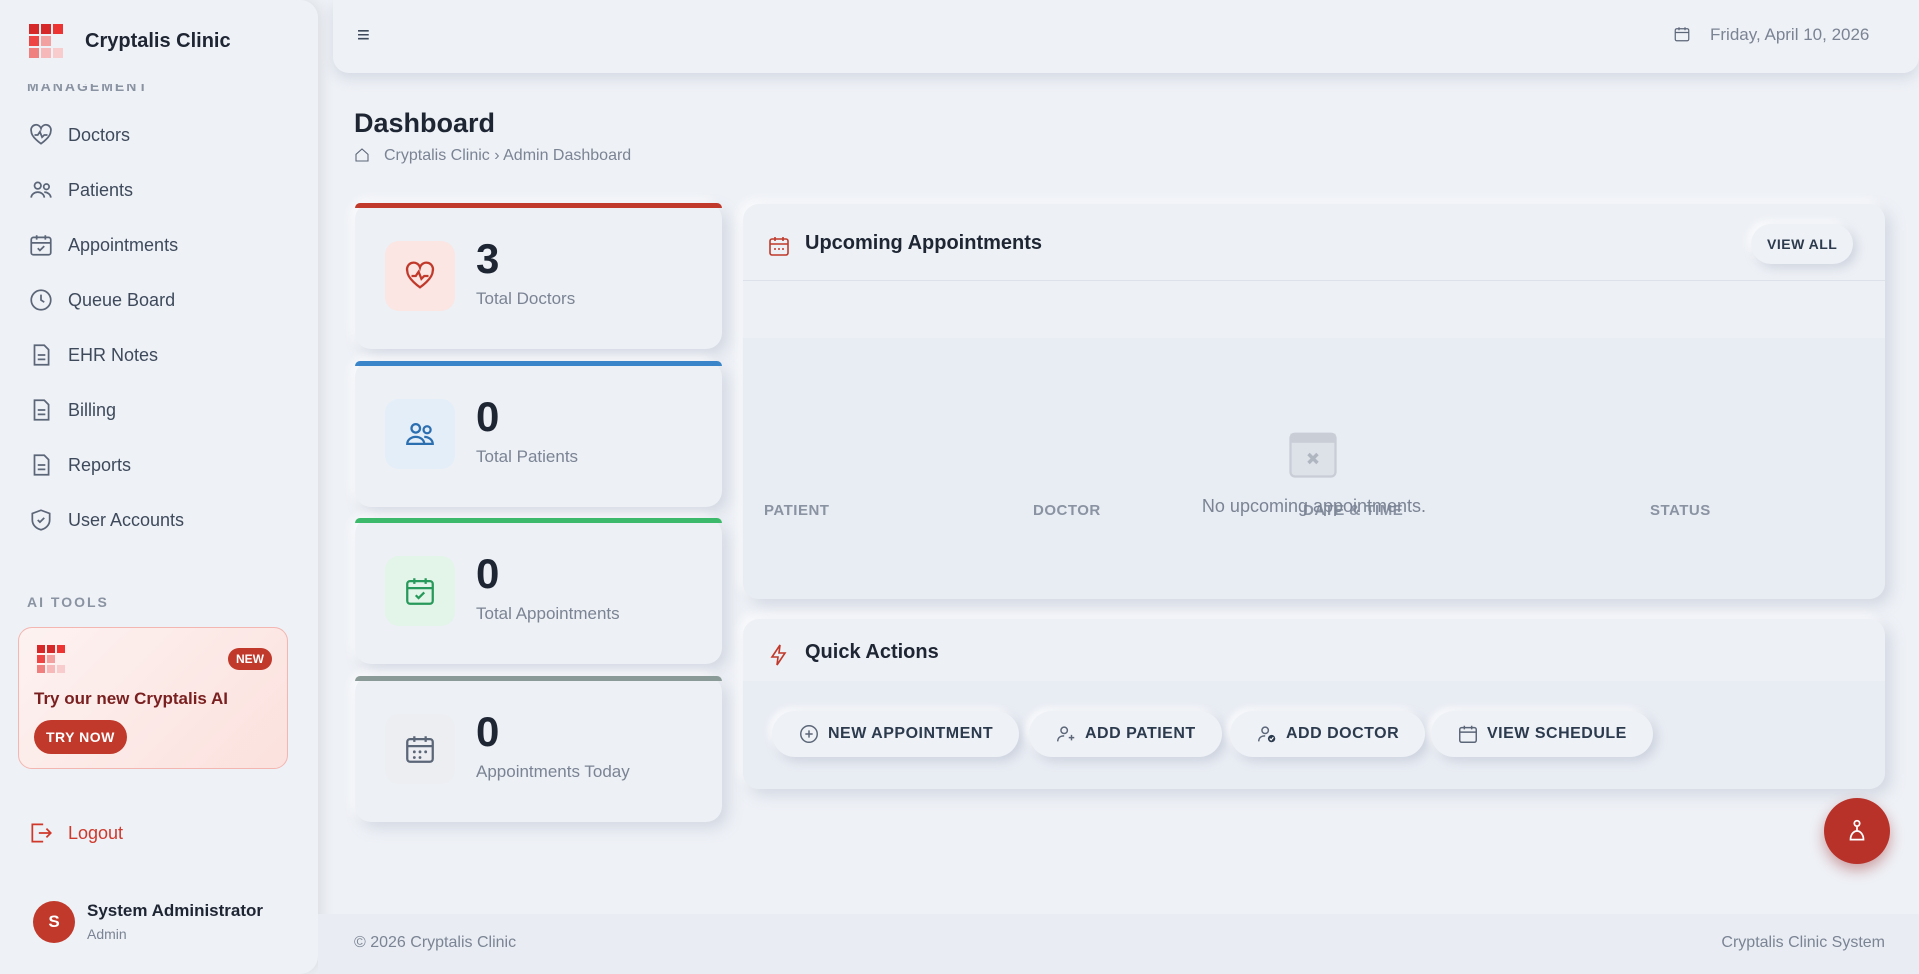 The height and width of the screenshot is (974, 1919). I want to click on try-now-button: TRY NOW, so click(80, 737).